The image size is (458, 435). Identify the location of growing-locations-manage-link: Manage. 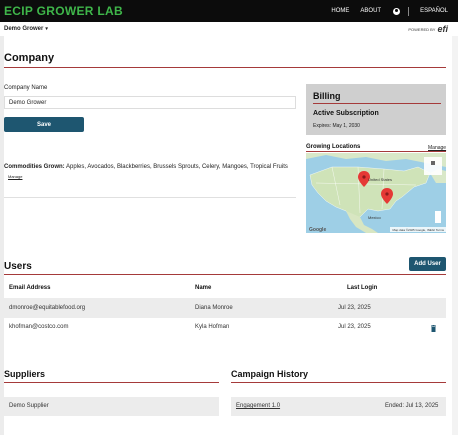
(437, 148).